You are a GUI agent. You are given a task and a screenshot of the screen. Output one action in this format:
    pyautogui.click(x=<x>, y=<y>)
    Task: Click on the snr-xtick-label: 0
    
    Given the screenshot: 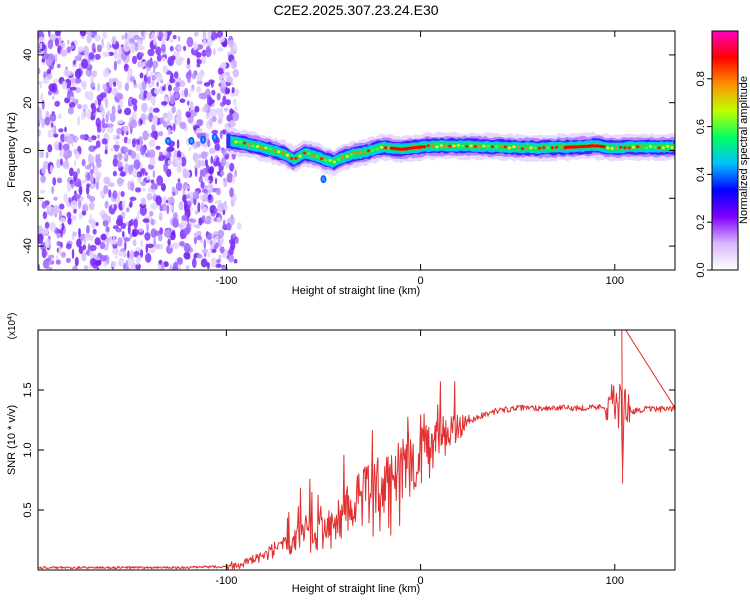 What is the action you would take?
    pyautogui.click(x=421, y=581)
    